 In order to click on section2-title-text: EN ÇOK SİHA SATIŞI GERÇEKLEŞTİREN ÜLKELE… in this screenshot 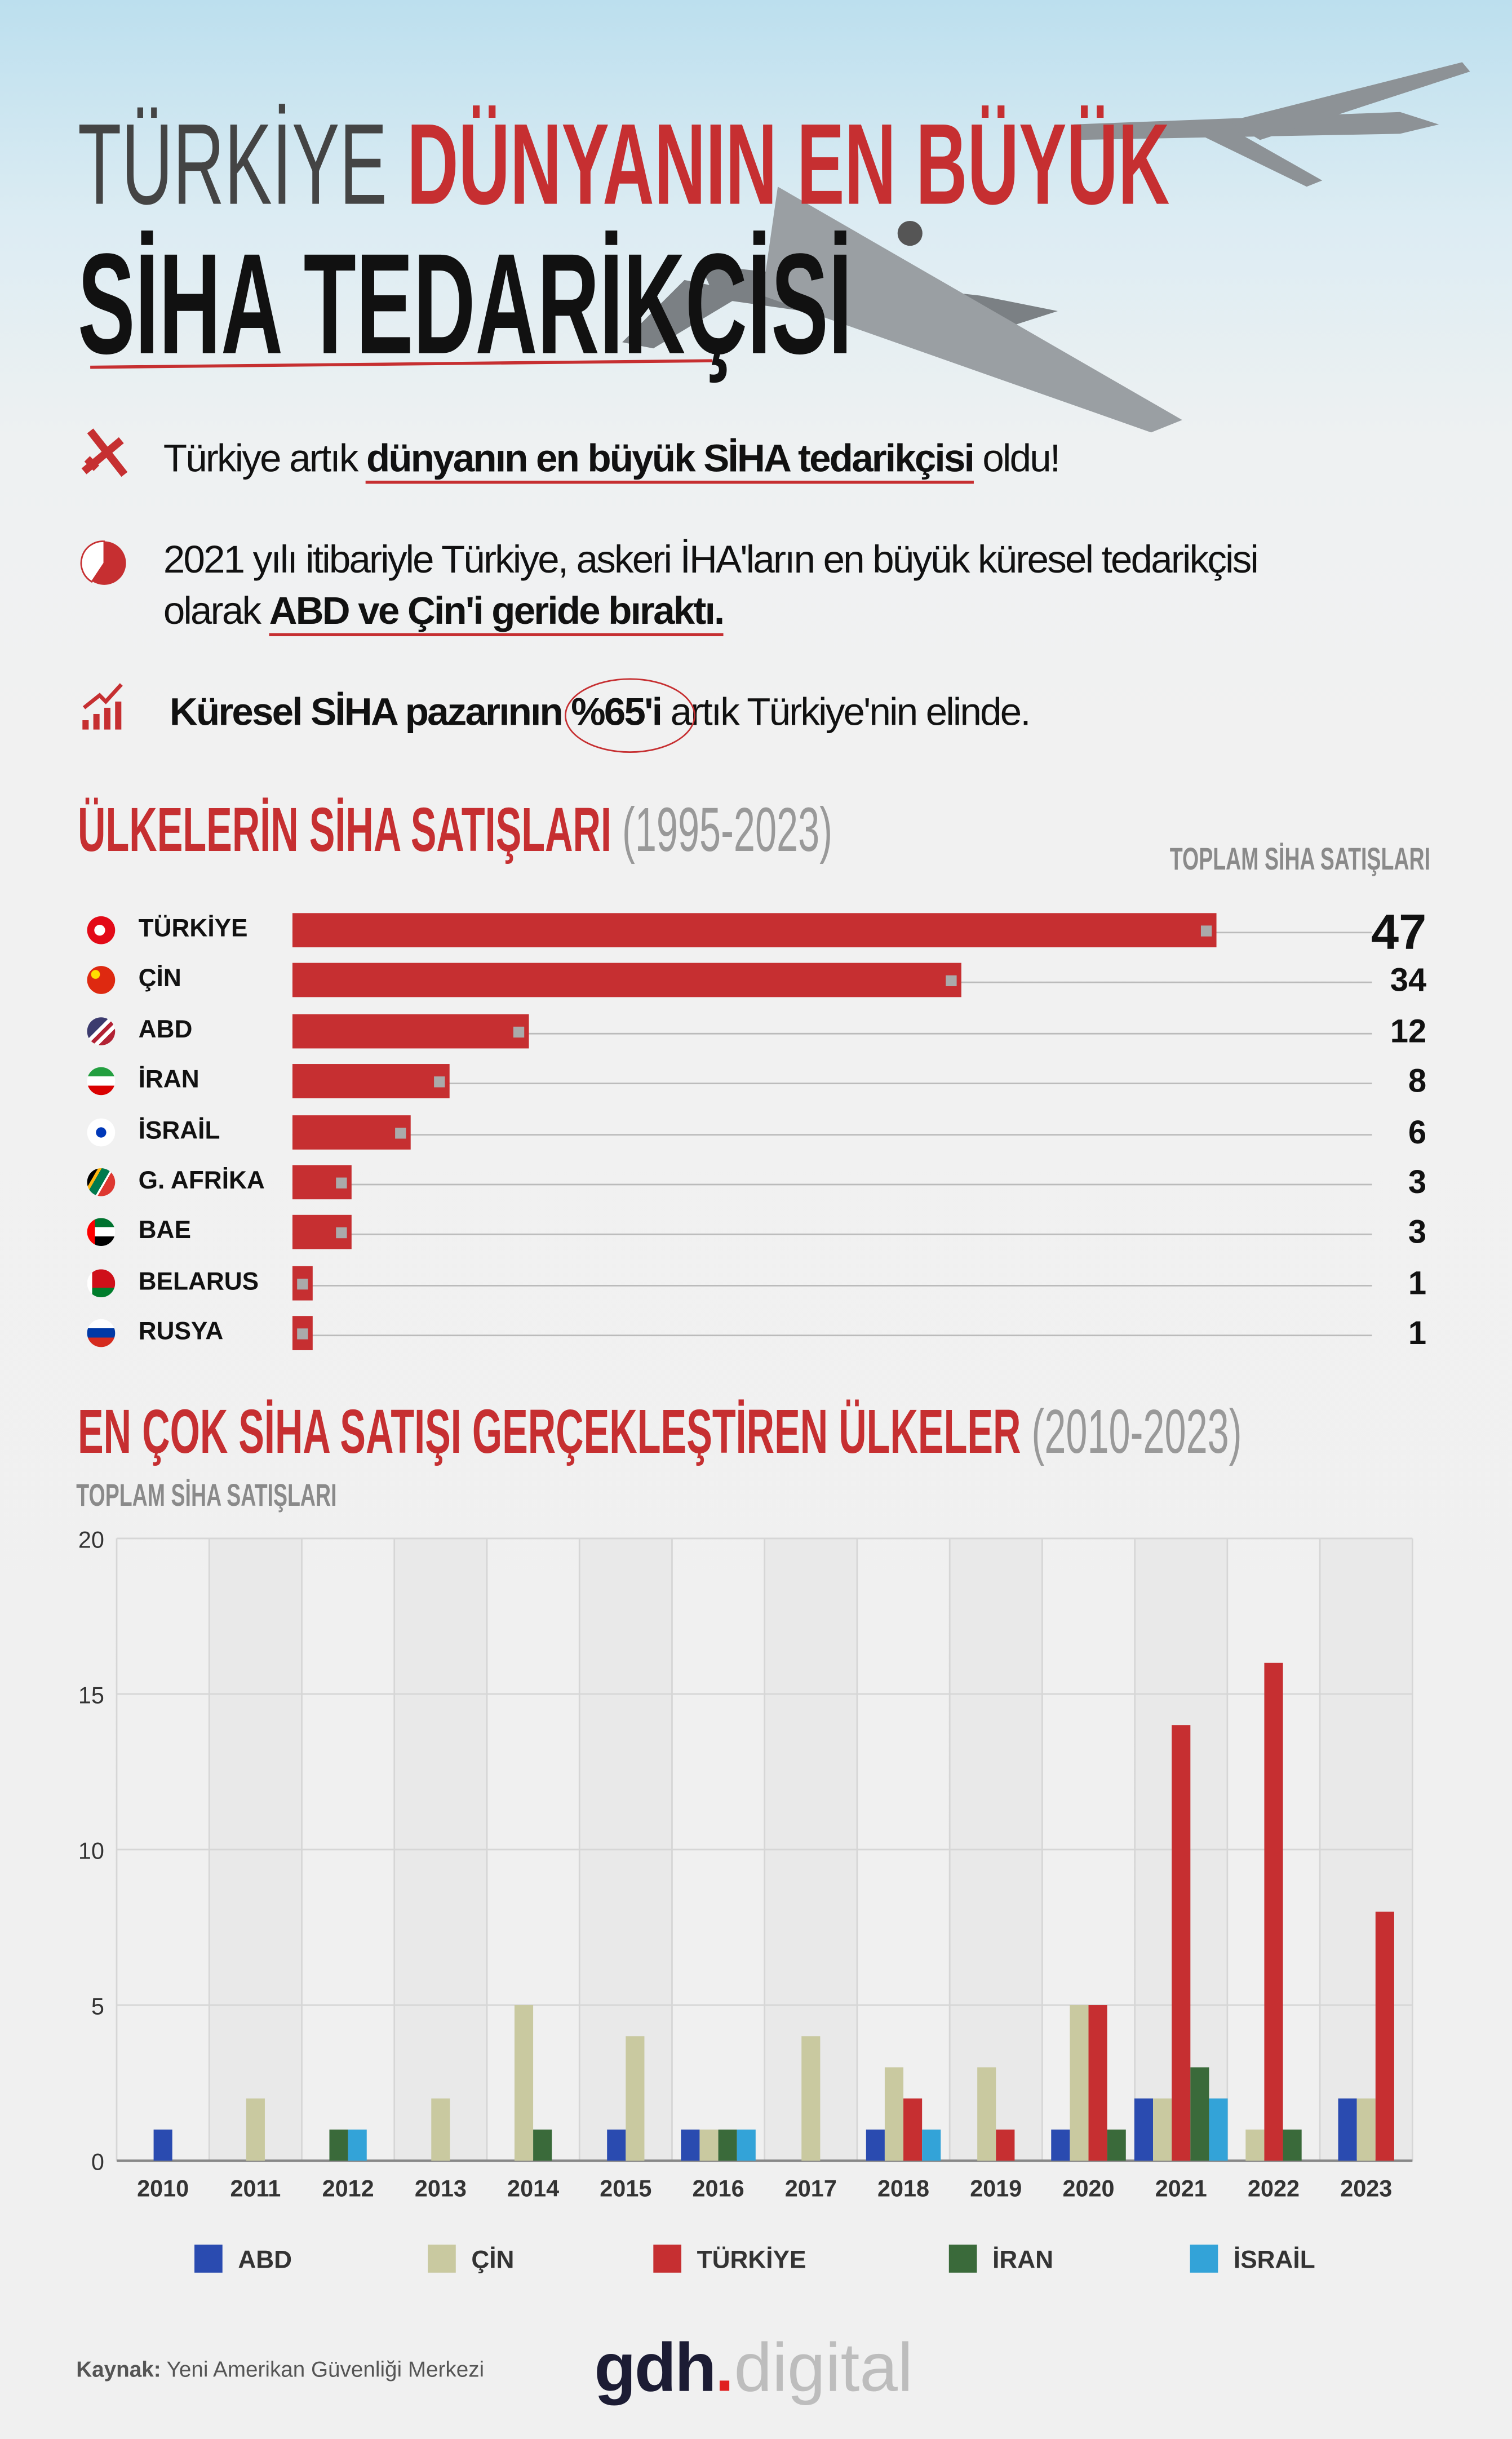, I will do `click(549, 1433)`.